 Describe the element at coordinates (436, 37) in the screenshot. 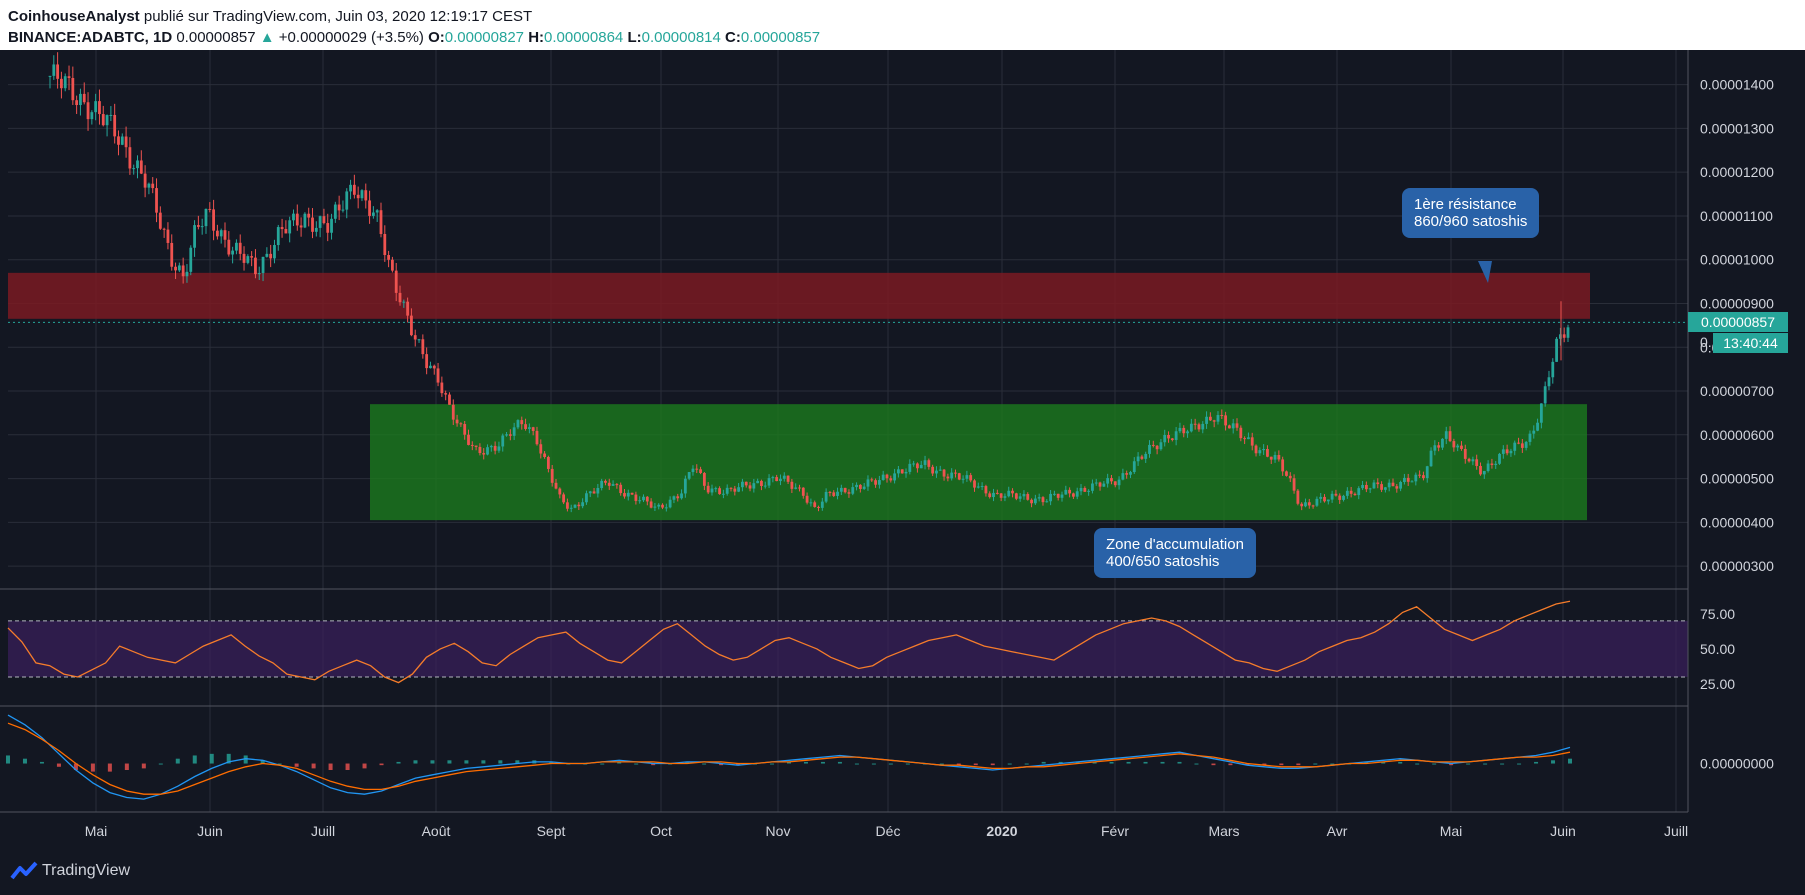

I see `open-label: O:` at that location.